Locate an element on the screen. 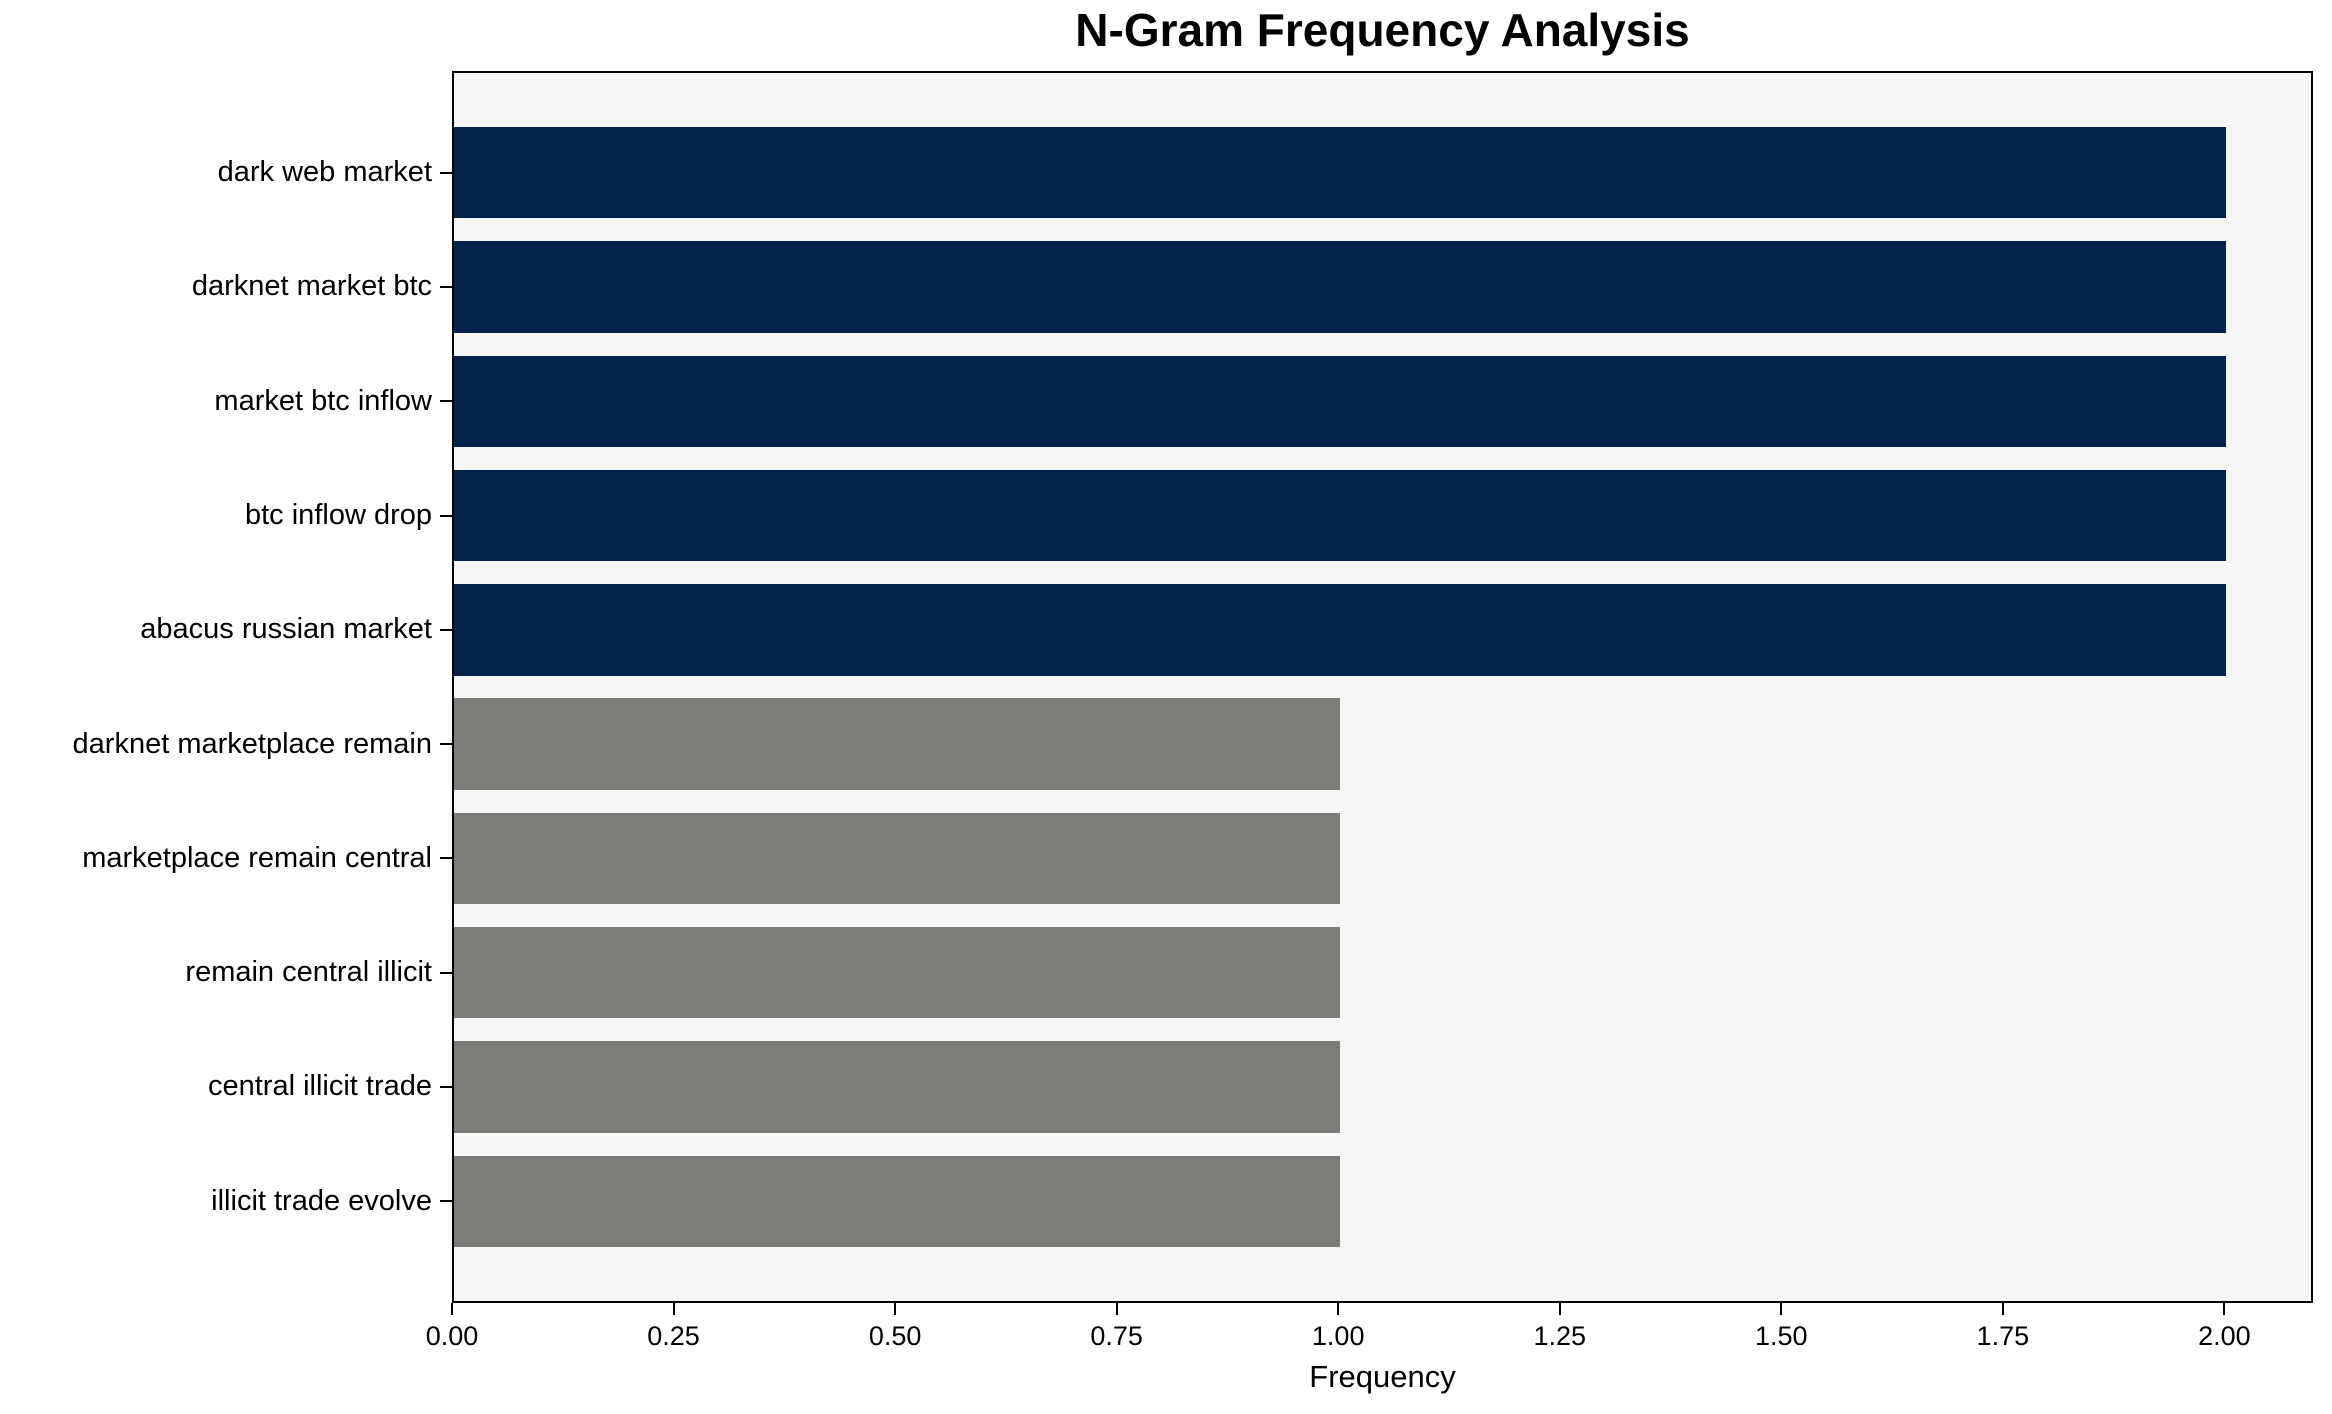  x-tick-label: 2.00 is located at coordinates (2224, 1336).